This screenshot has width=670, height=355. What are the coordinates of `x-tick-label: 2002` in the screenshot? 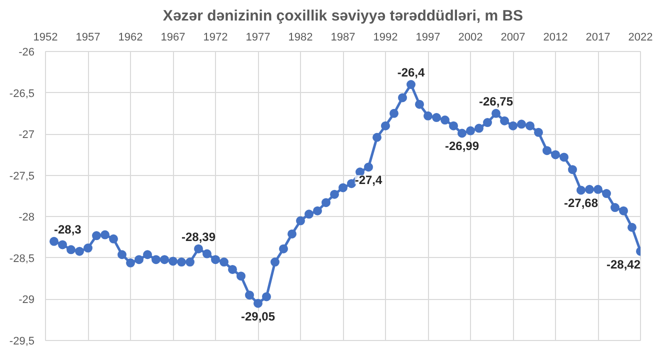 It's located at (470, 38).